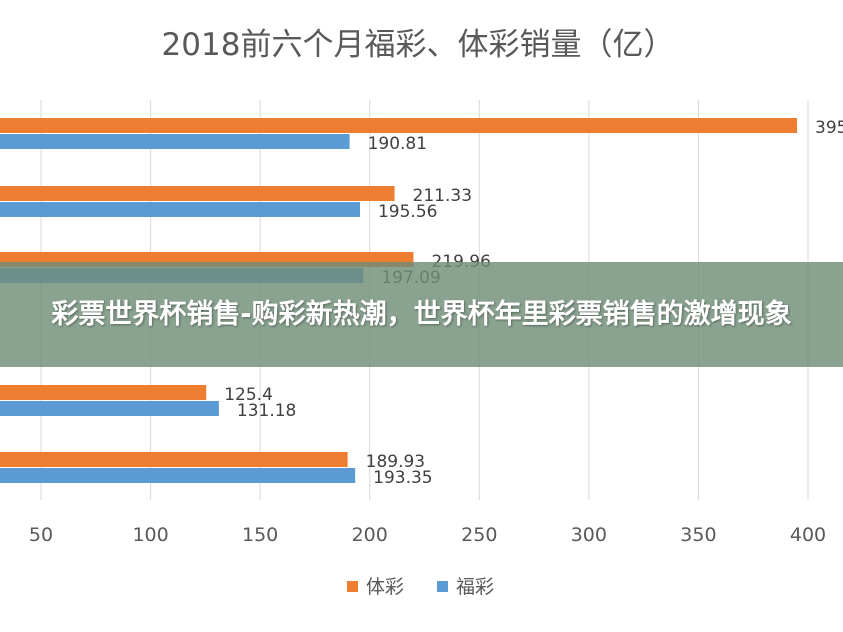 The height and width of the screenshot is (632, 843). I want to click on data-label-fucai-2: 195.56, so click(407, 212).